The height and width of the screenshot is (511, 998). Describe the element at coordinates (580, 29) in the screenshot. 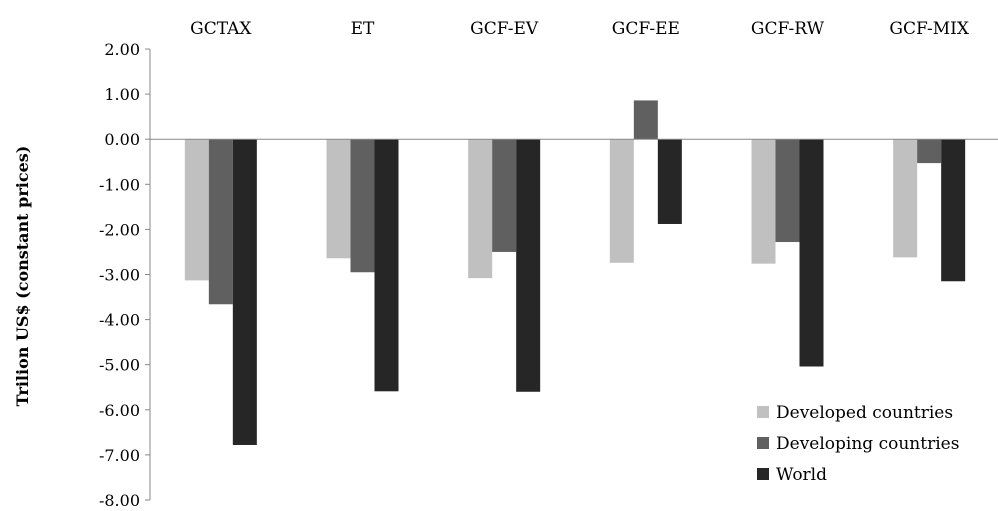

I see `category-labels: GCTAX ET GCF-EV GCF-EE GCF-RW GCF-MIX` at that location.